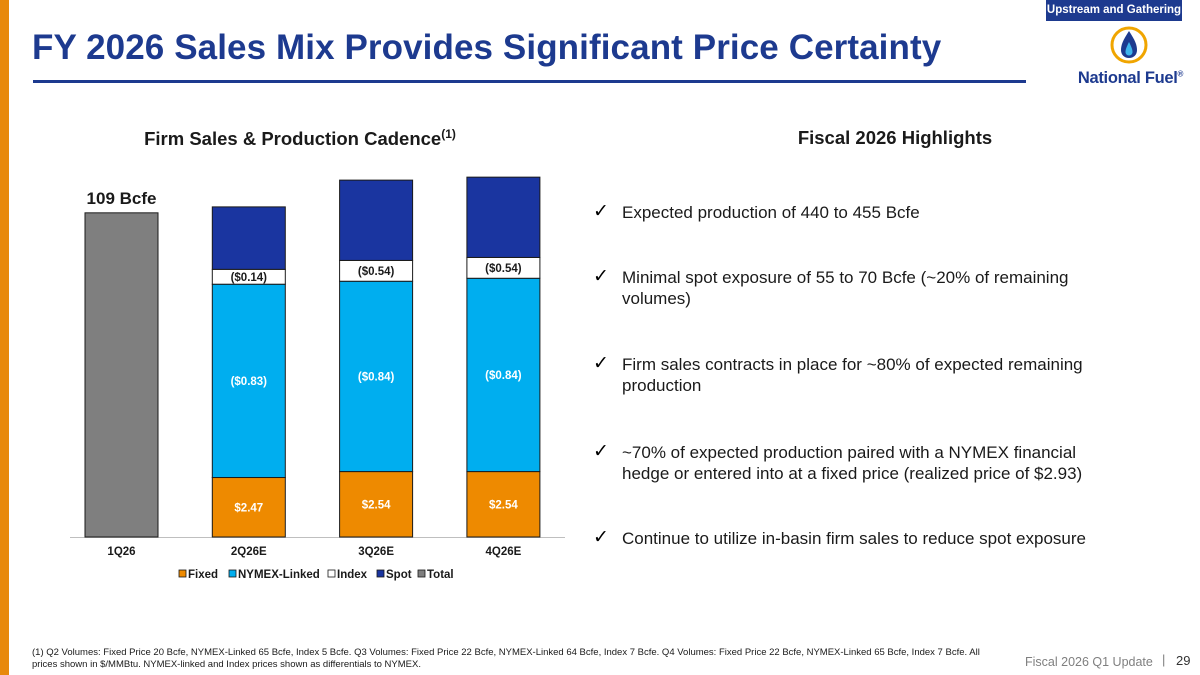 The image size is (1200, 675). I want to click on logo-wordmark: National Fuel®, so click(1130, 78).